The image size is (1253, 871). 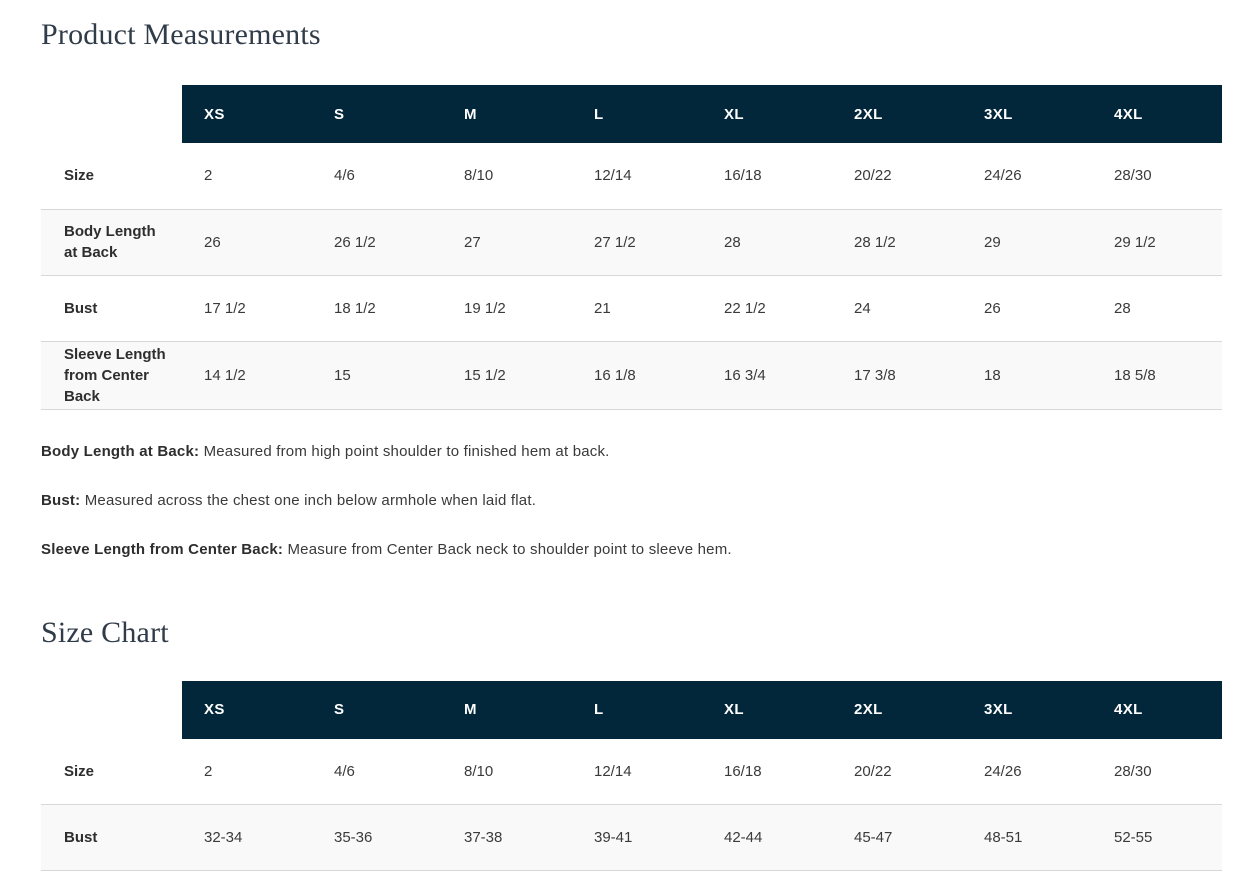 What do you see at coordinates (507, 308) in the screenshot?
I see `cell: 19 1/2` at bounding box center [507, 308].